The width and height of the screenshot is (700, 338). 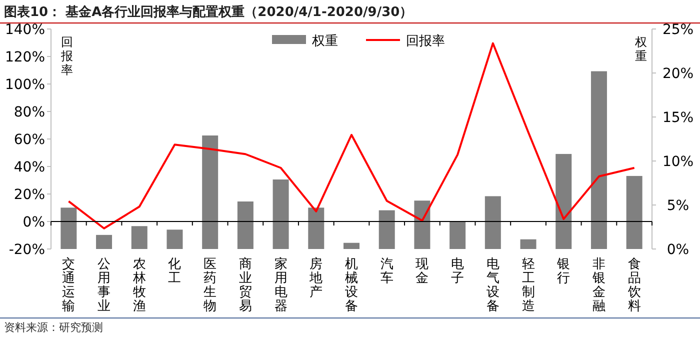 I want to click on x-tick-label: 医药生物, so click(x=210, y=285).